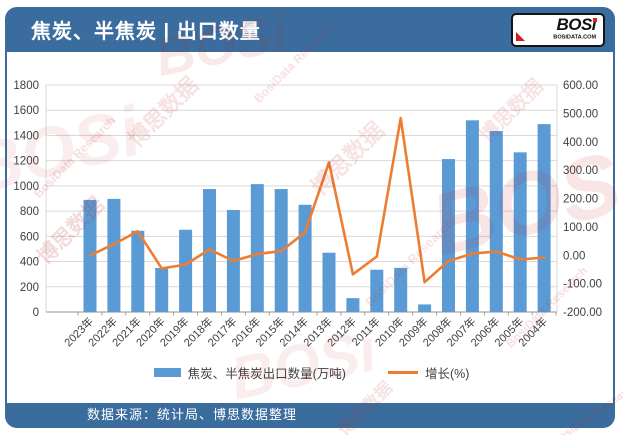  What do you see at coordinates (26, 86) in the screenshot?
I see `y-axis-left-label: 1800` at bounding box center [26, 86].